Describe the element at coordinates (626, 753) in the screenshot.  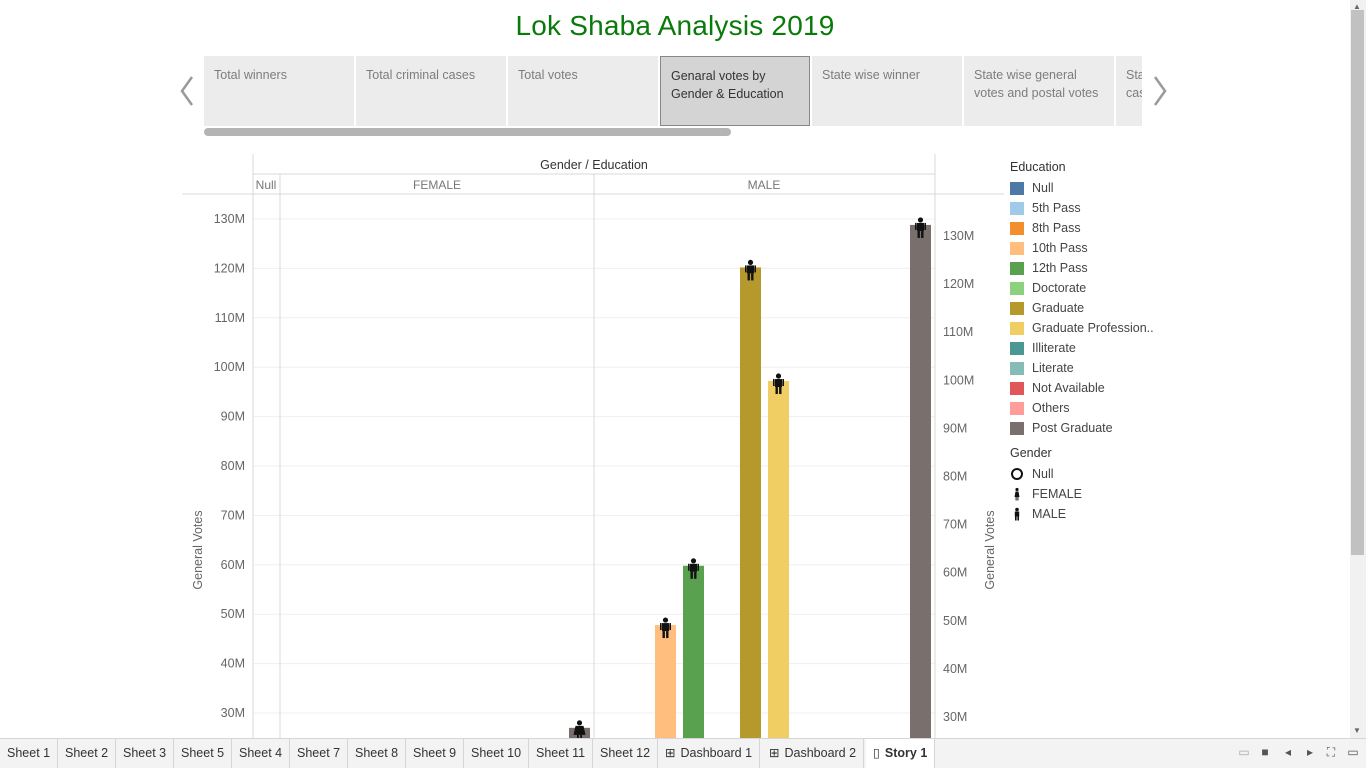
I see `sheet-tab-sheet-12: Sheet 12` at that location.